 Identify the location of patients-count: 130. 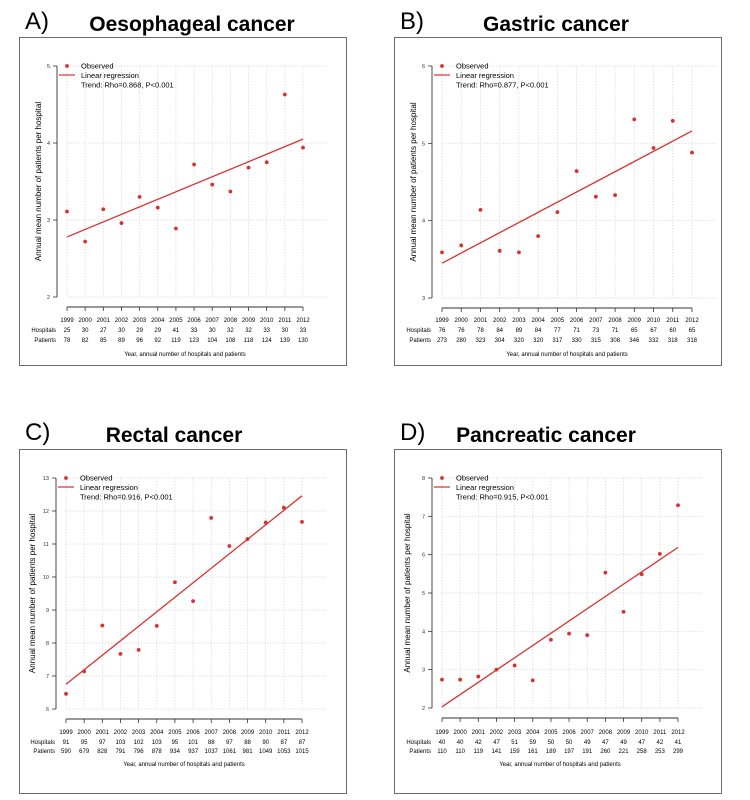
(303, 341).